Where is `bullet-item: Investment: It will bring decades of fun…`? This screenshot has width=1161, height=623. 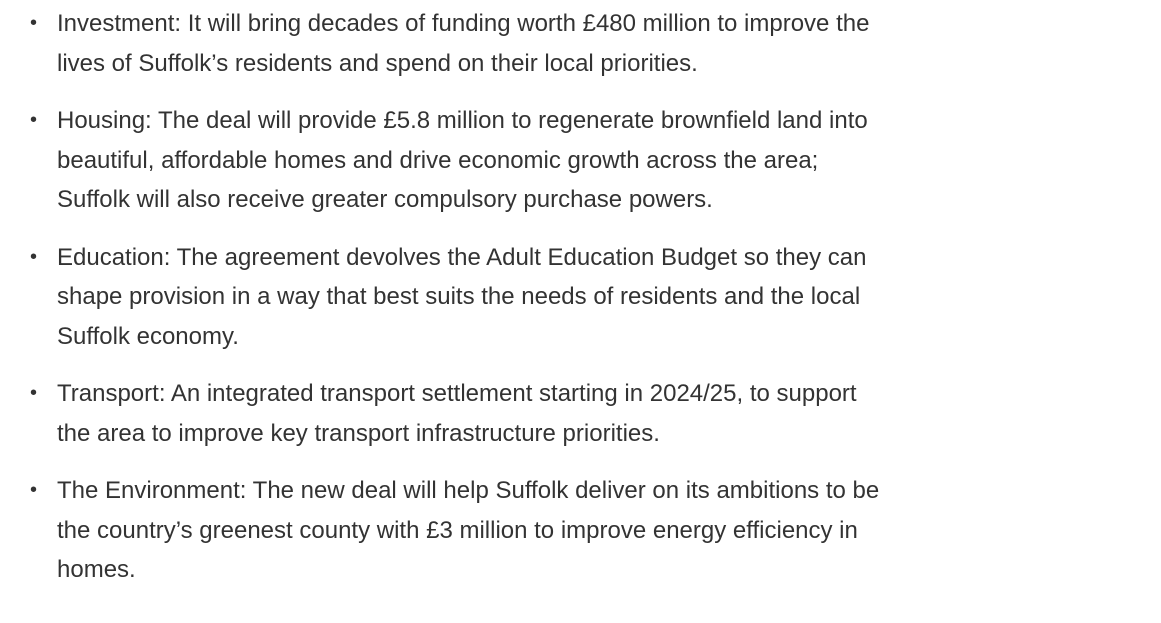 bullet-item: Investment: It will bring decades of fun… is located at coordinates (580, 43).